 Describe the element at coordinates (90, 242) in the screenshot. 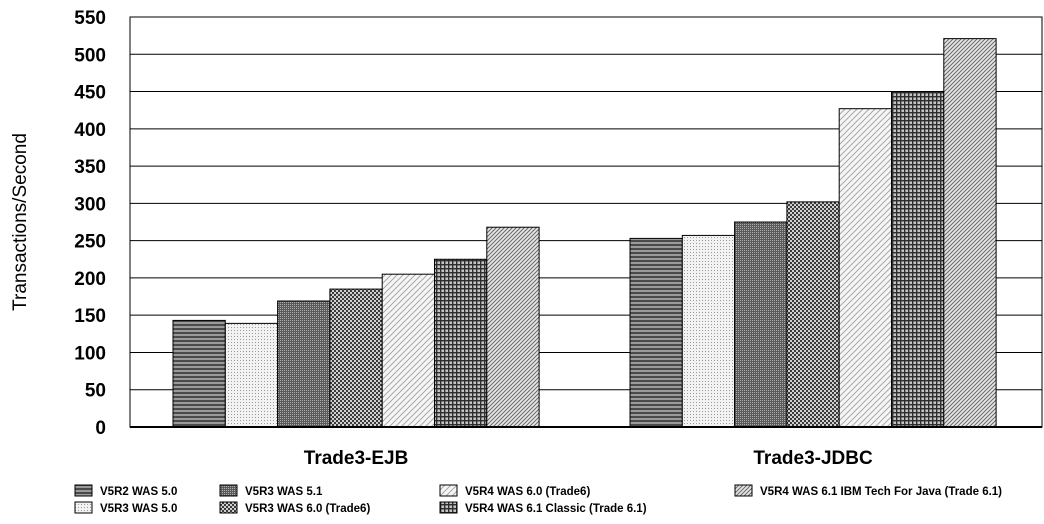

I see `y-tick-label: 250` at that location.